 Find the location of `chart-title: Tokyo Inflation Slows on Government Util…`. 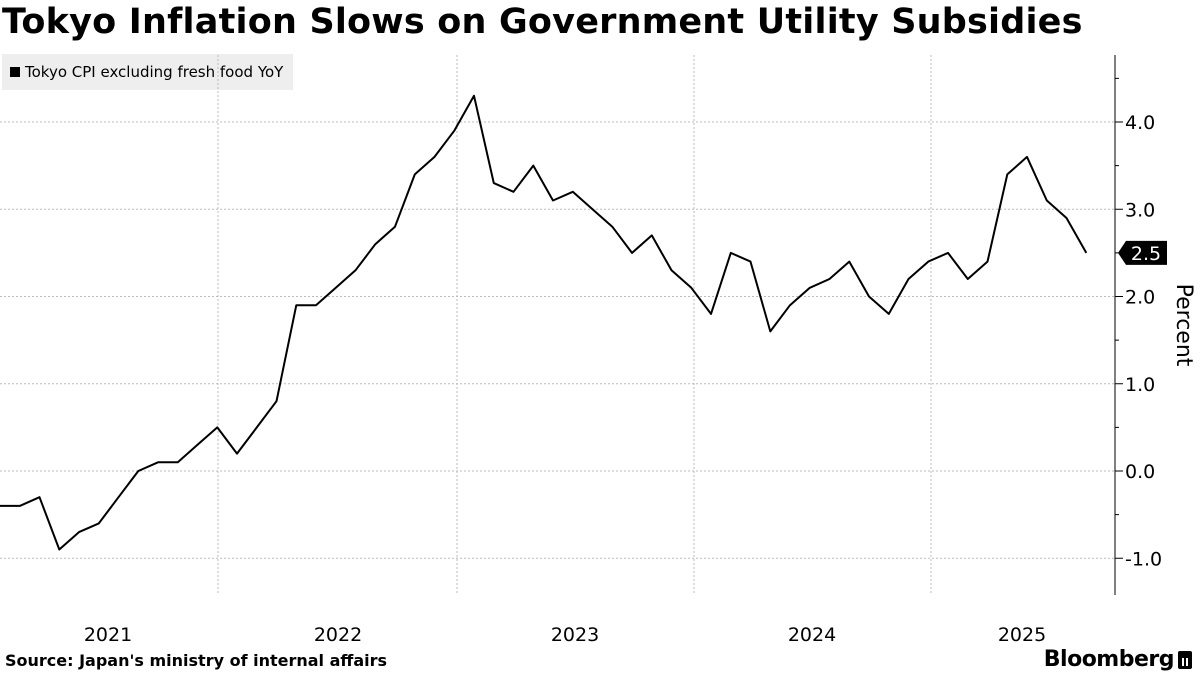

chart-title: Tokyo Inflation Slows on Government Util… is located at coordinates (542, 22).